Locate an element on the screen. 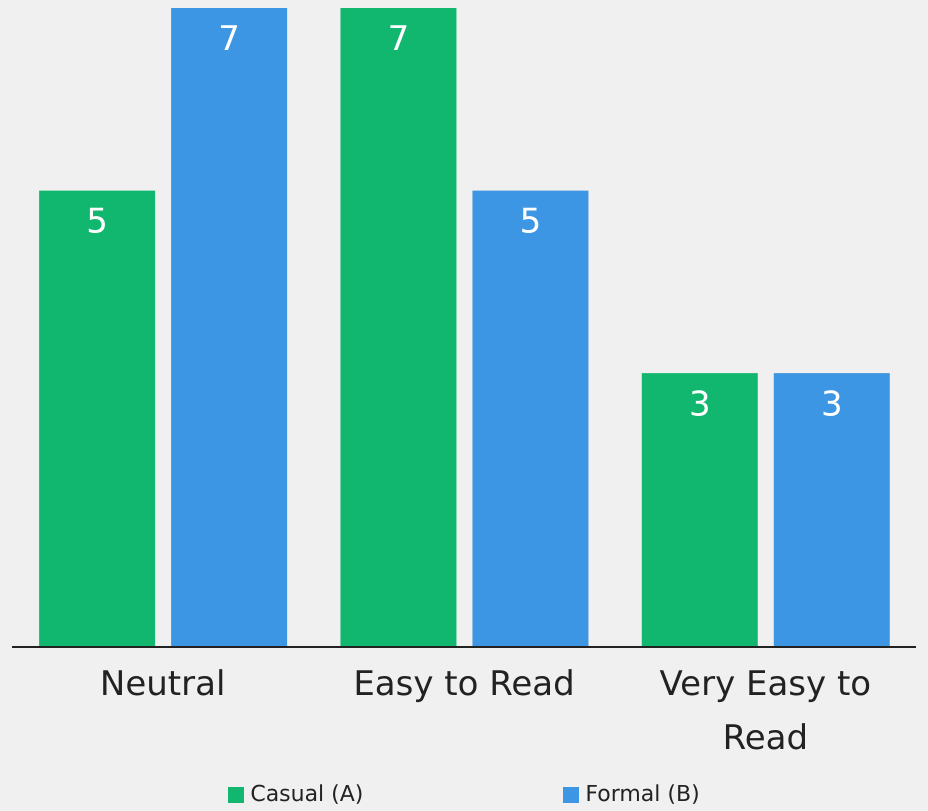  x-tick-label: Easy to Read is located at coordinates (464, 684).